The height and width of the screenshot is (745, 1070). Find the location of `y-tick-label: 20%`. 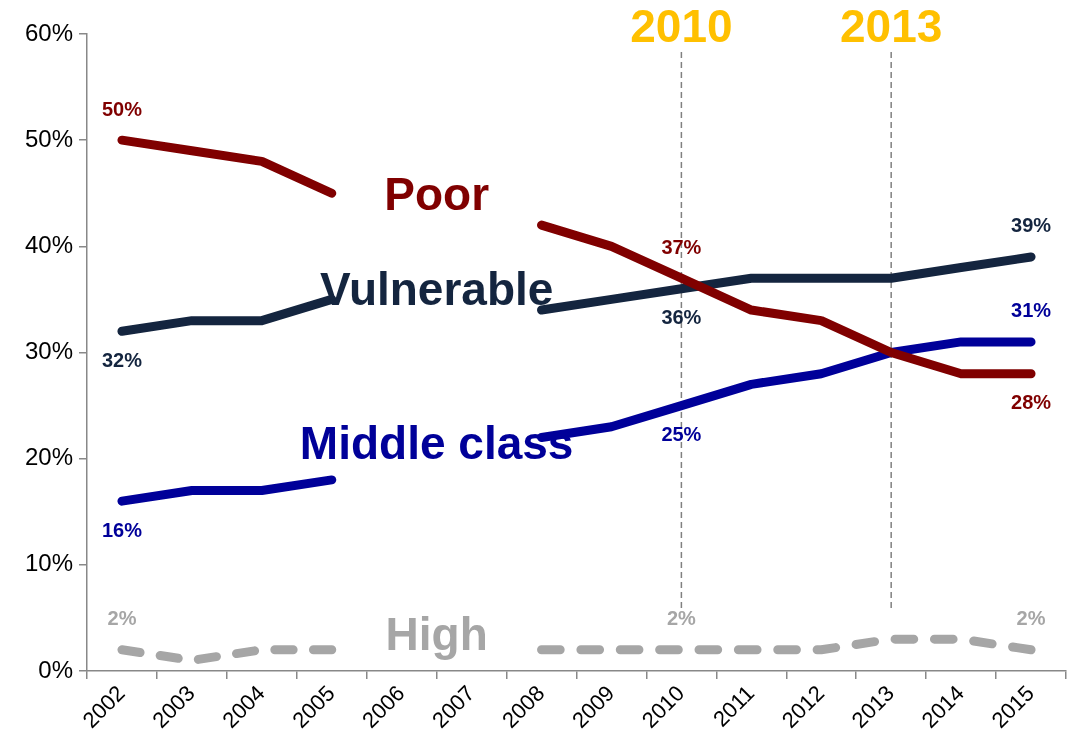

y-tick-label: 20% is located at coordinates (48, 457).